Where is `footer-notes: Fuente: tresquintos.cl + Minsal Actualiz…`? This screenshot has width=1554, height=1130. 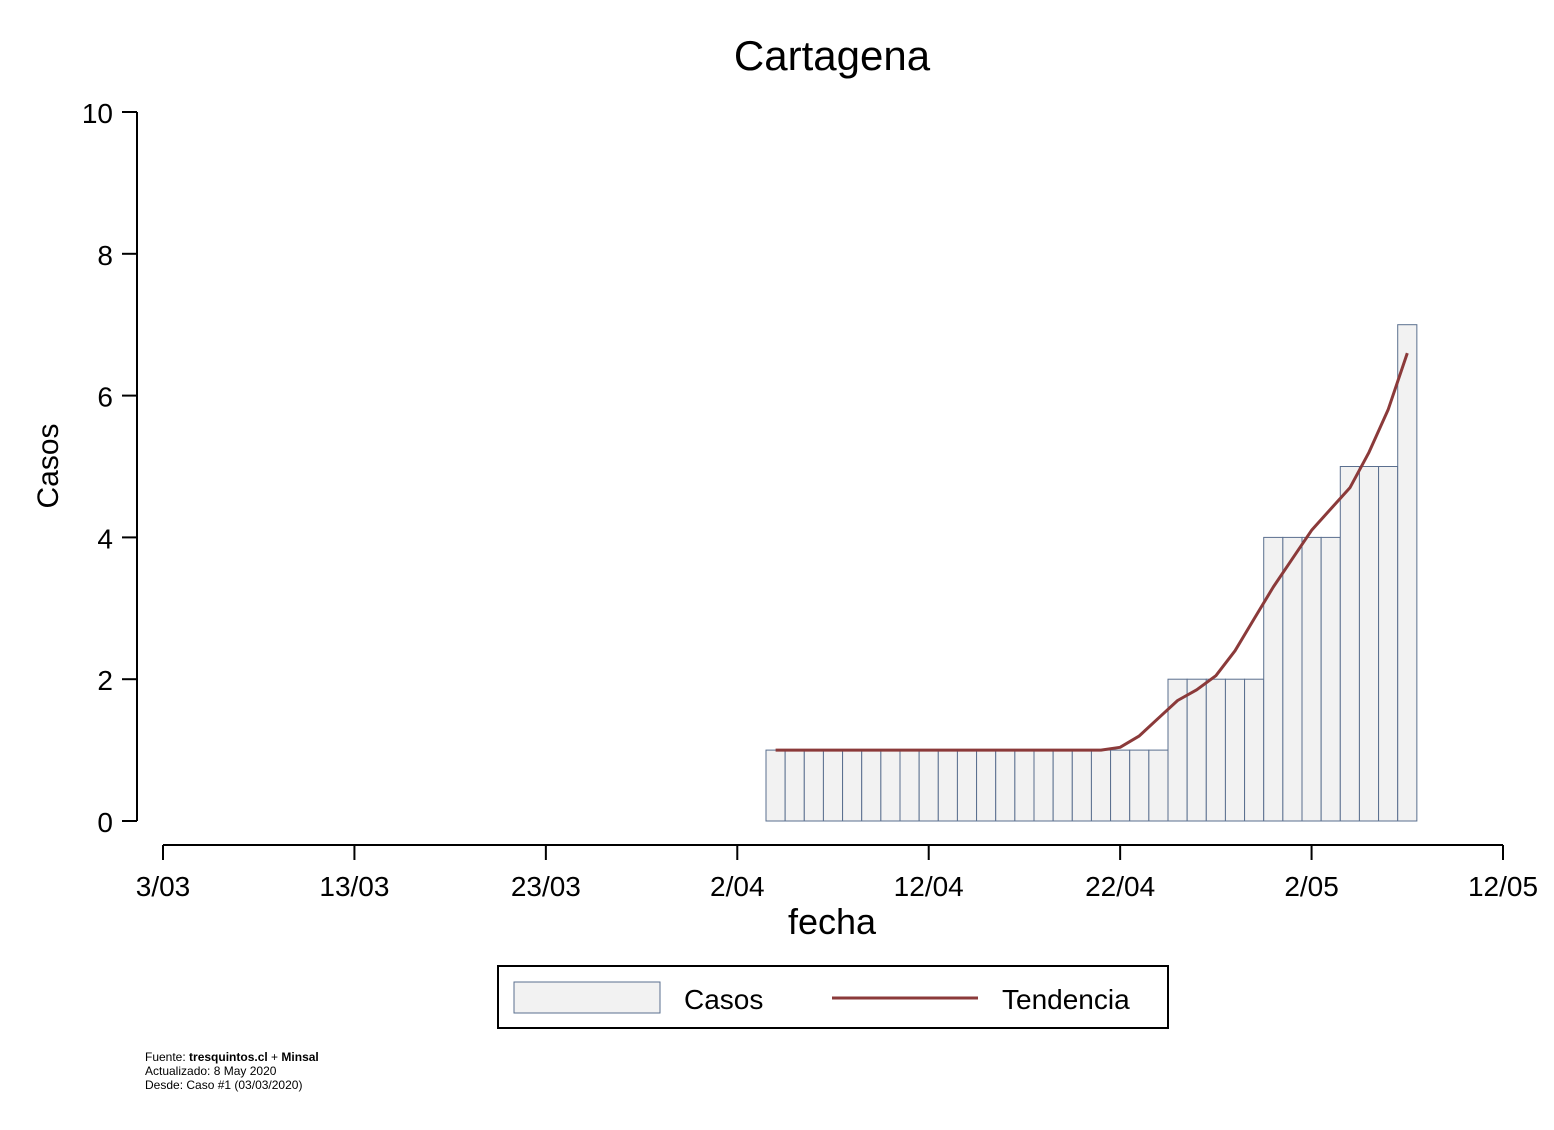 footer-notes: Fuente: tresquintos.cl + Minsal Actualiz… is located at coordinates (232, 1071).